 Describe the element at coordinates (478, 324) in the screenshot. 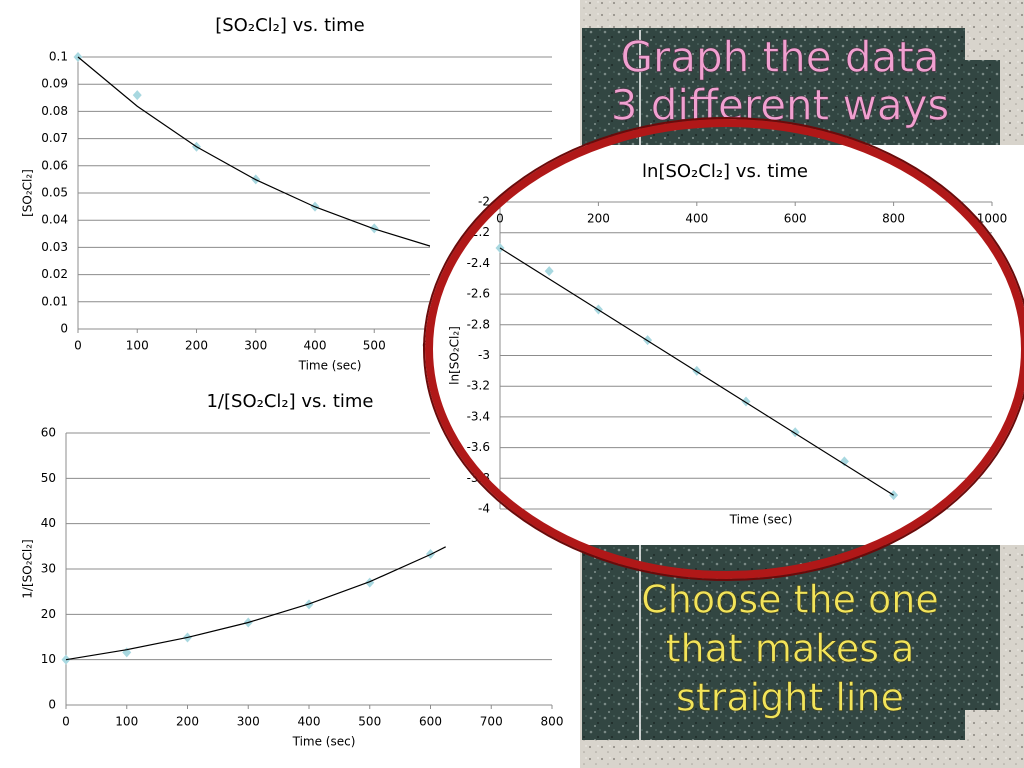

I see `y-tick-label: -2.8` at that location.